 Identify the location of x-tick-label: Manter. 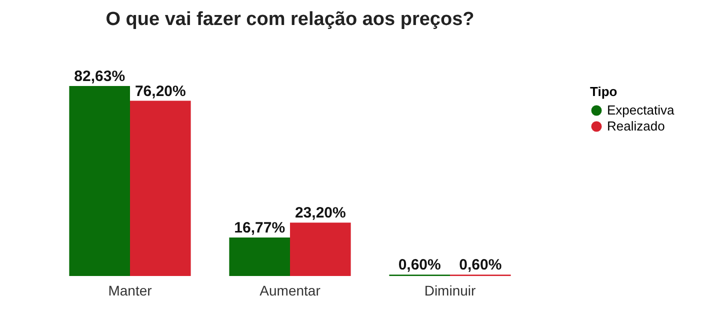
(130, 290).